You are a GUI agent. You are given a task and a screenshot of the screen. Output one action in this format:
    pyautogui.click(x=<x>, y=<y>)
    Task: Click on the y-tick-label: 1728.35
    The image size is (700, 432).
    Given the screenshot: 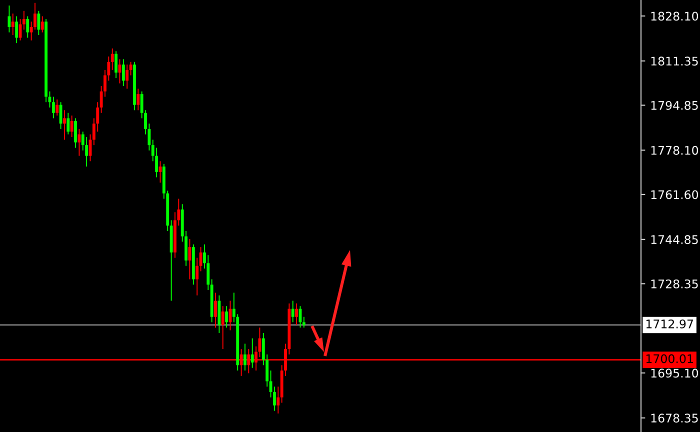 What is the action you would take?
    pyautogui.click(x=674, y=283)
    